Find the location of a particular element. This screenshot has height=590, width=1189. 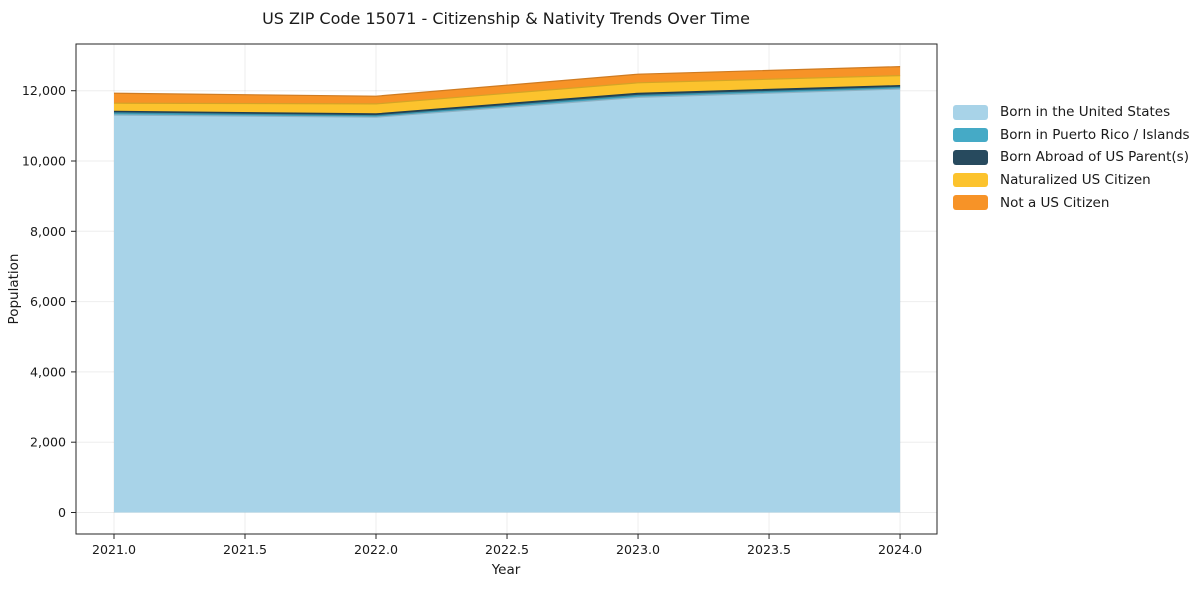

x-tick-label: 2021.0 is located at coordinates (114, 549).